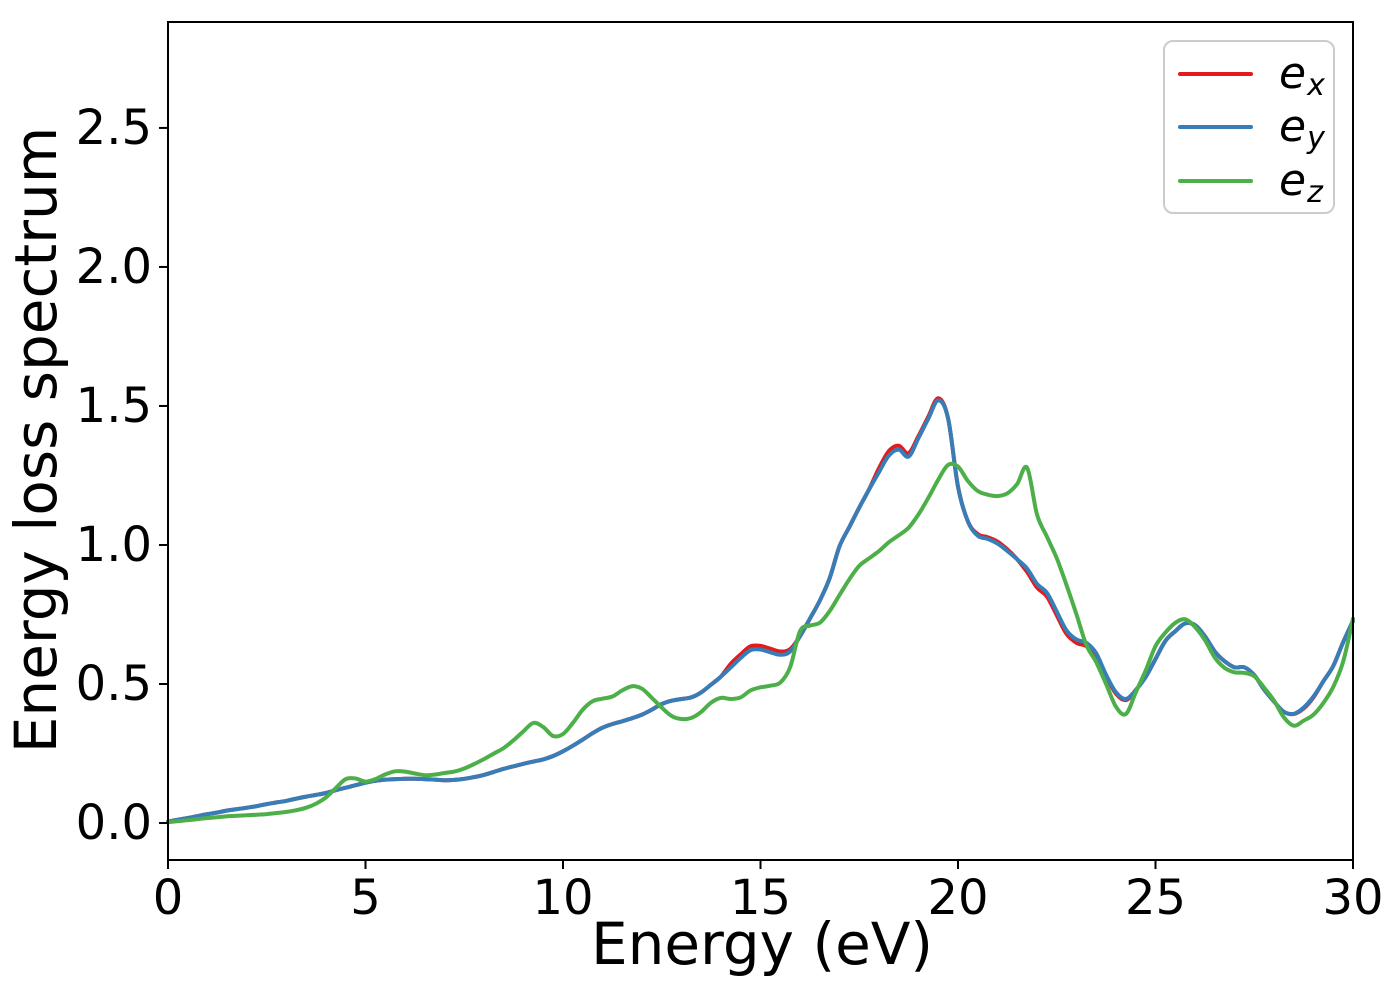 The image size is (1400, 1000). I want to click on legend-item-e_y: ey, so click(1249, 128).